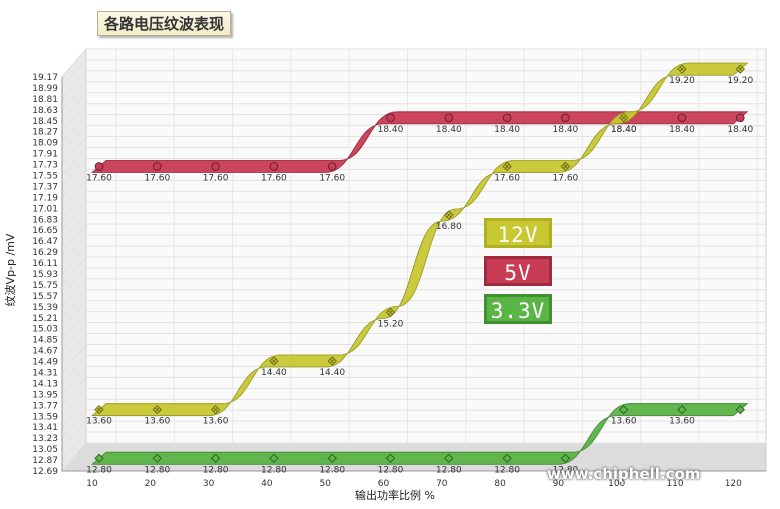  What do you see at coordinates (45, 166) in the screenshot?
I see `y-tick-label: 17.73` at bounding box center [45, 166].